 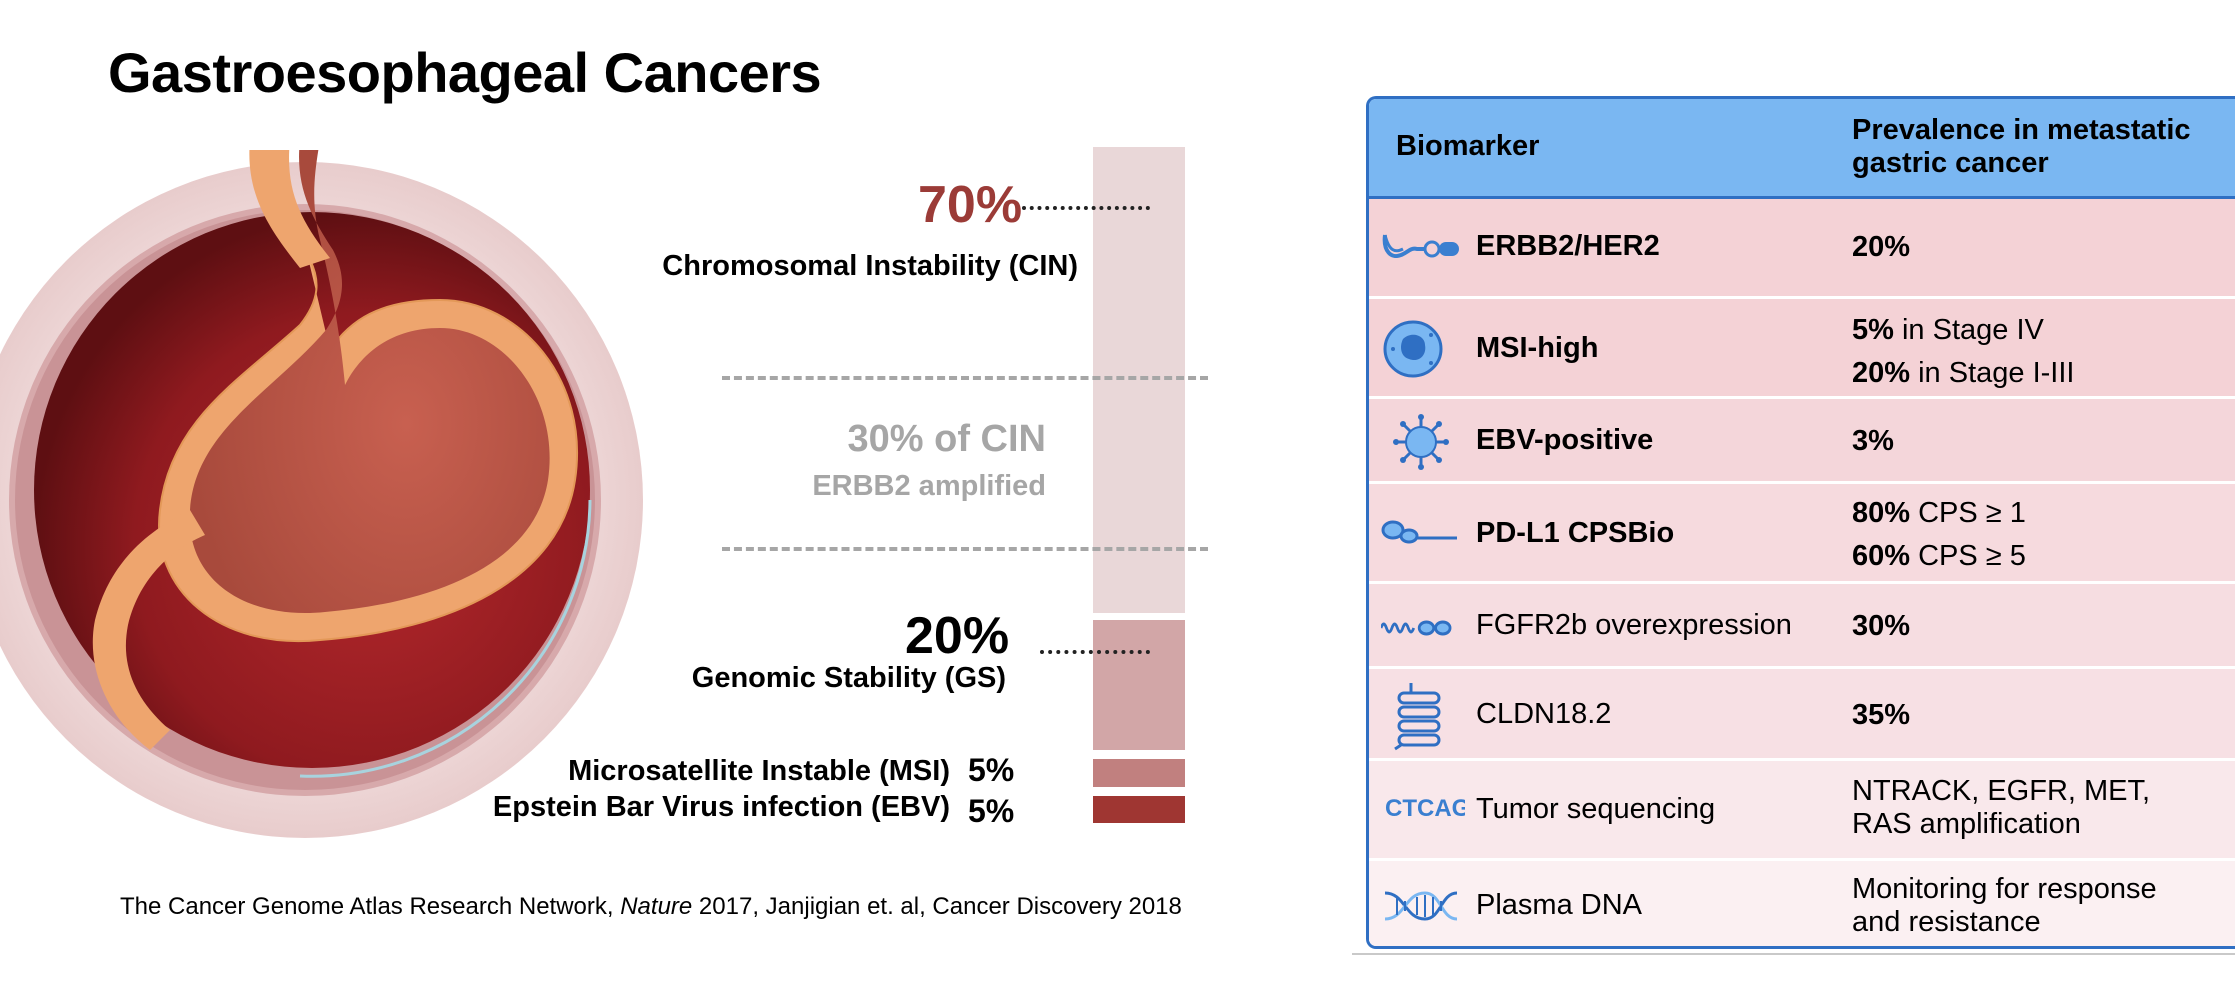 I want to click on msi-percent: 5%, so click(x=991, y=770).